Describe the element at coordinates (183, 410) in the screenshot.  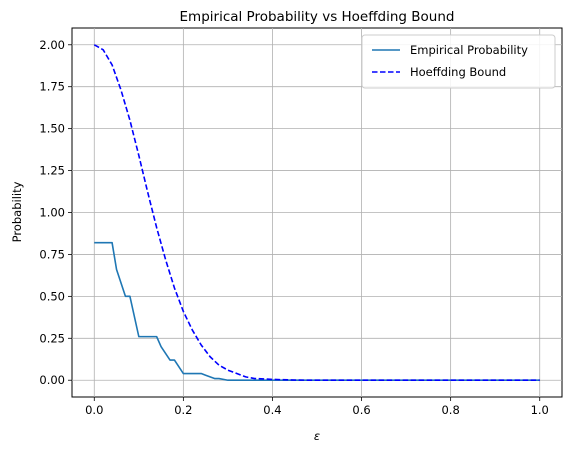
I see `x-tick-label: 0.2` at that location.